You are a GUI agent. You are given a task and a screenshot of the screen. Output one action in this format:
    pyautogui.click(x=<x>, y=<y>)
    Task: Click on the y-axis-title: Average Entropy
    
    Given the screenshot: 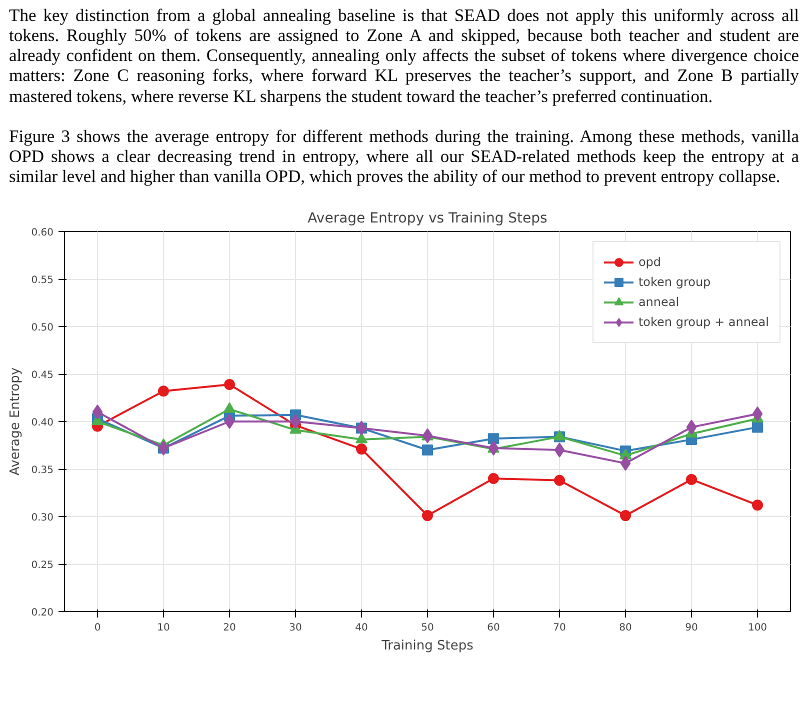 What is the action you would take?
    pyautogui.click(x=16, y=421)
    